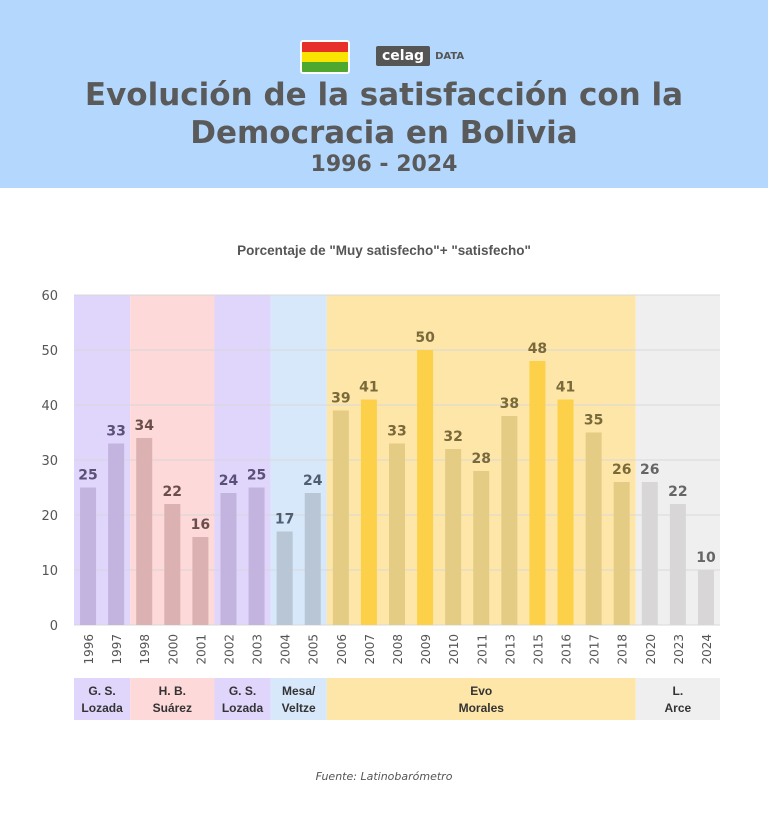 The image size is (768, 830). What do you see at coordinates (89, 649) in the screenshot?
I see `x-tick-label: 1996` at bounding box center [89, 649].